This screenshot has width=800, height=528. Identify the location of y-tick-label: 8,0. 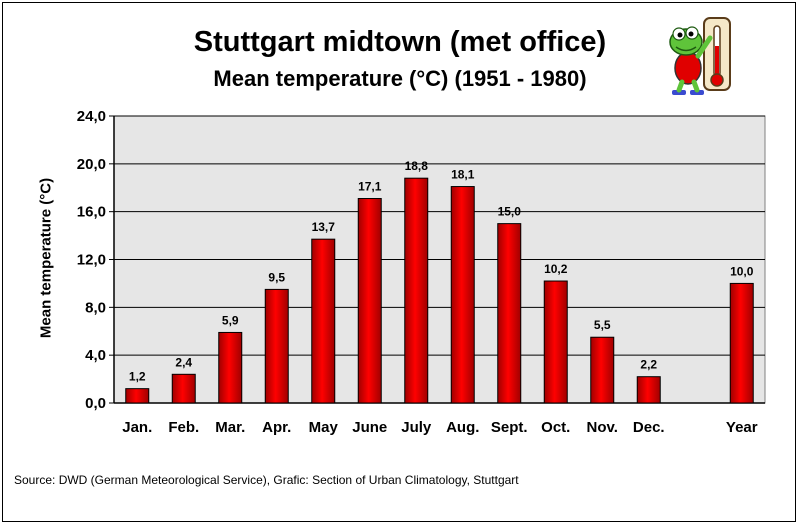
(95, 307).